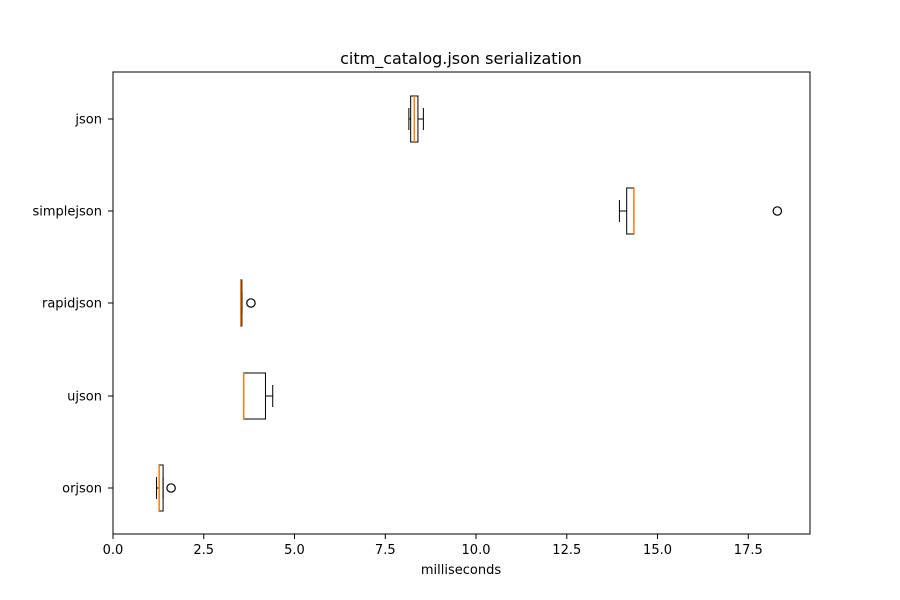 The width and height of the screenshot is (900, 600). Describe the element at coordinates (68, 212) in the screenshot. I see `y-tick-label: simplejson` at that location.